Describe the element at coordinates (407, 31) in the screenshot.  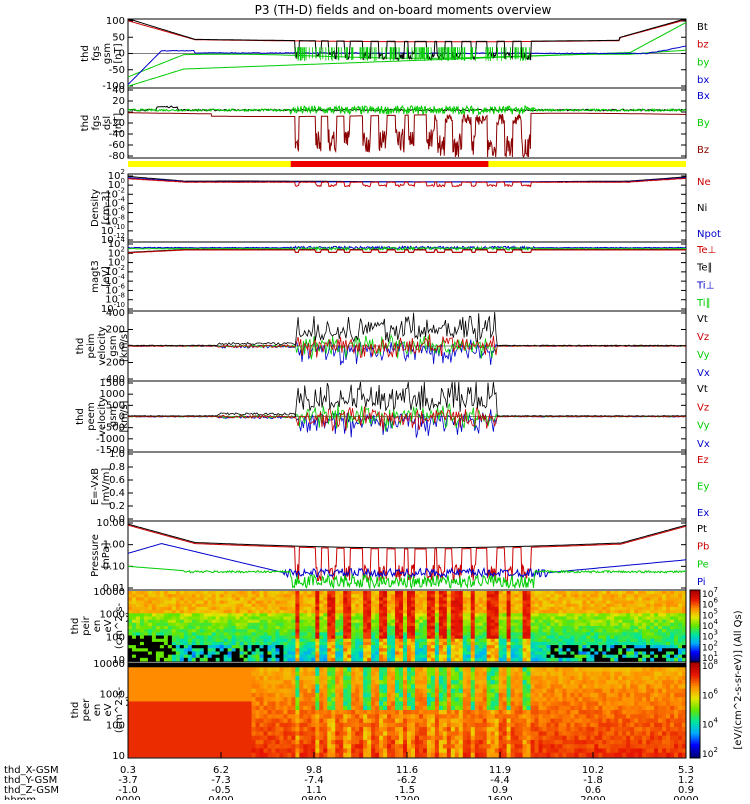
I see `fgs-gsm-bz-line` at that location.